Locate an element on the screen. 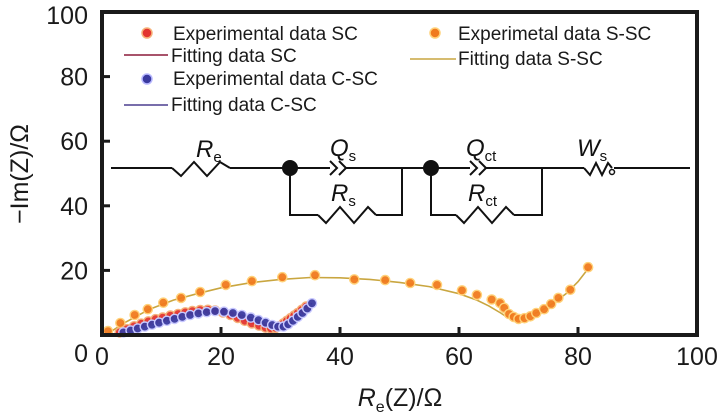 This screenshot has height=416, width=723. label-re: Re is located at coordinates (209, 151).